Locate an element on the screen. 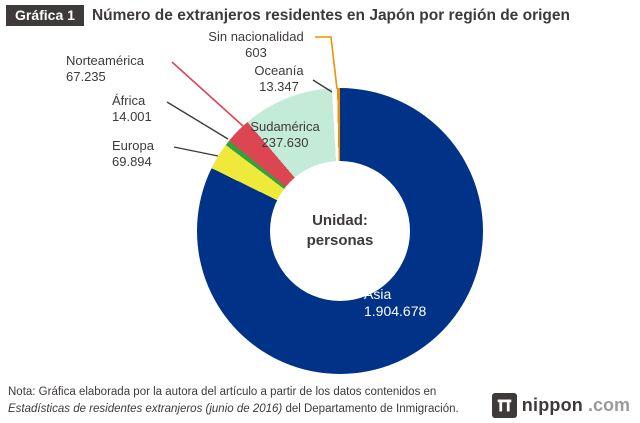 This screenshot has height=423, width=640. slice-name: Norteamérica is located at coordinates (105, 60).